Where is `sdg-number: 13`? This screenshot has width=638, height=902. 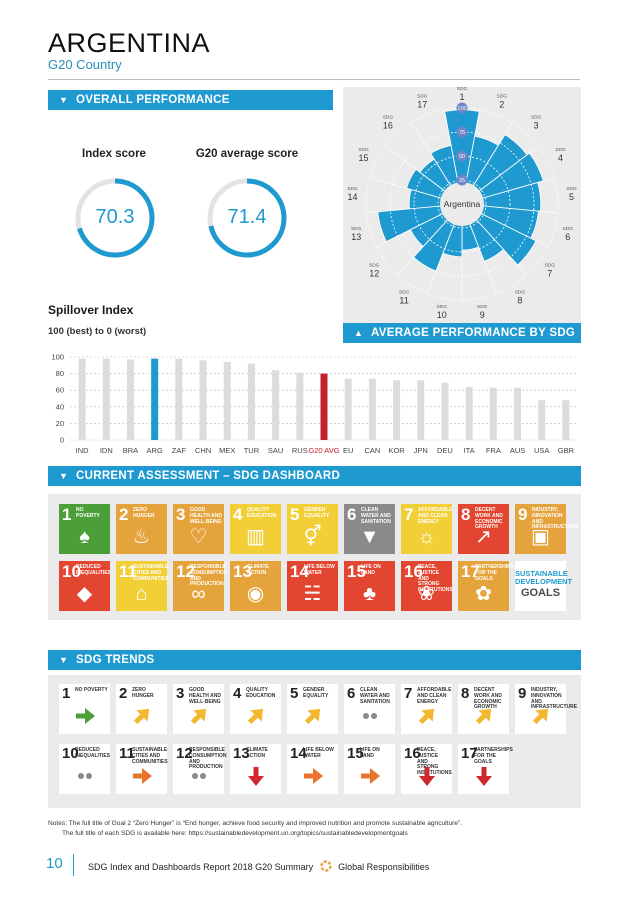 sdg-number: 13 is located at coordinates (242, 571).